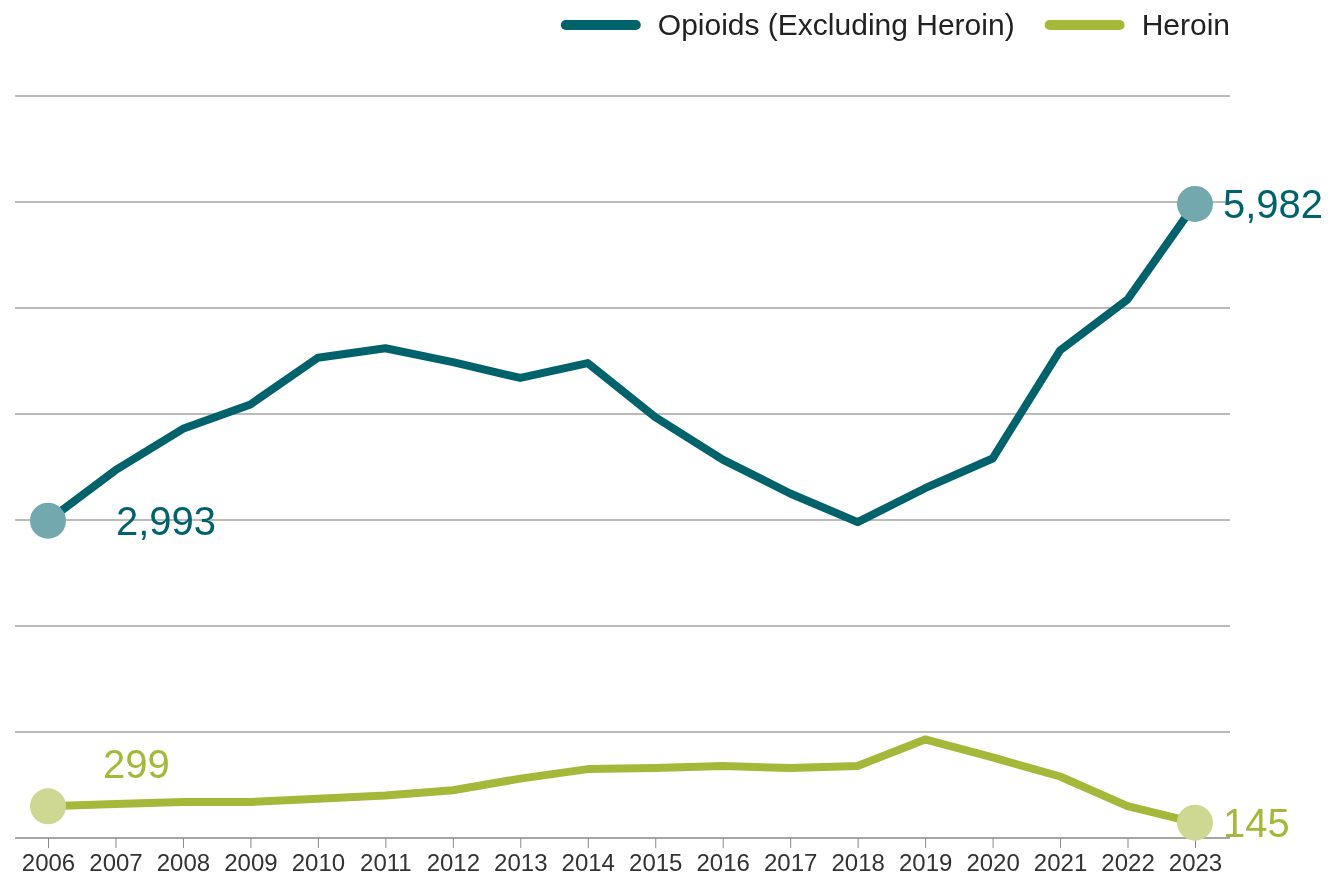  What do you see at coordinates (836, 24) in the screenshot?
I see `legend-label: Opioids (Excluding Heroin)` at bounding box center [836, 24].